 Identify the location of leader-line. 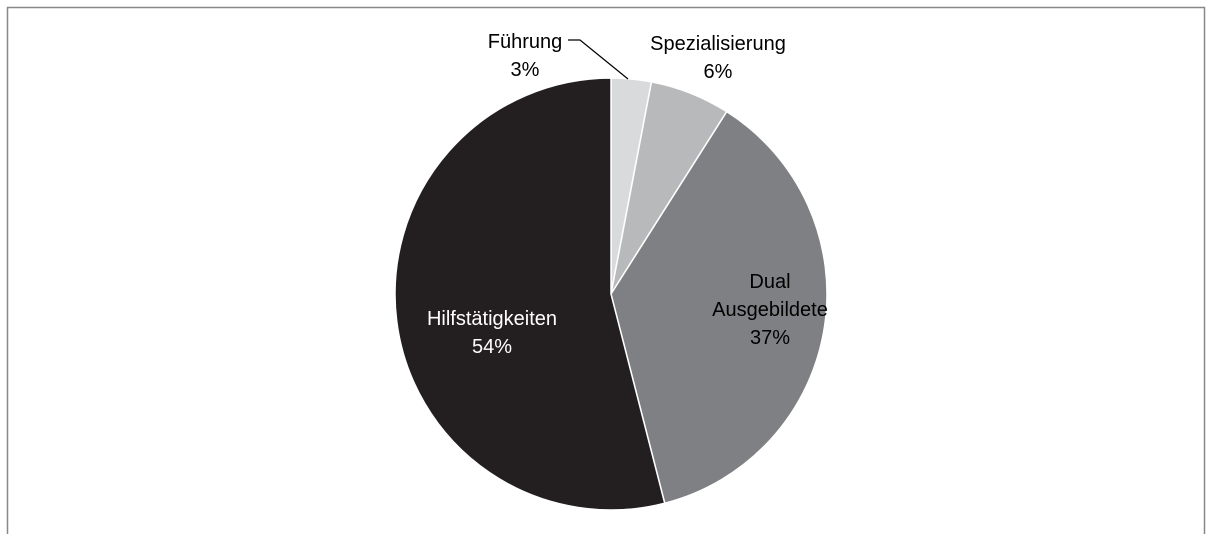
(598, 59).